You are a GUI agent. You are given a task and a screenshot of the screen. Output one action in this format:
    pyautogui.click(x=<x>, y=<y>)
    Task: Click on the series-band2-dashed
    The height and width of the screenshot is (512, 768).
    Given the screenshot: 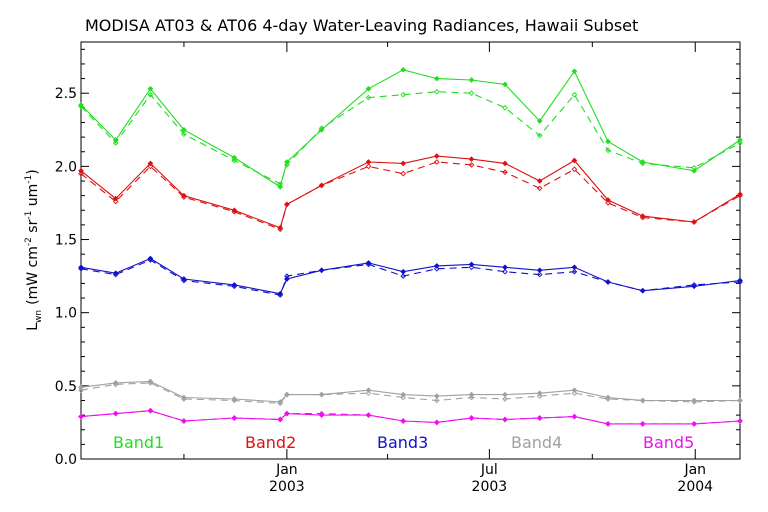 What is the action you would take?
    pyautogui.click(x=410, y=196)
    